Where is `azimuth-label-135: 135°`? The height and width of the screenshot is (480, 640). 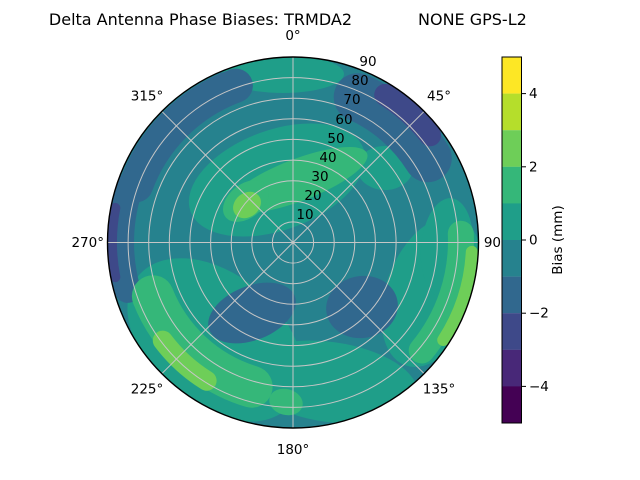 azimuth-label-135: 135° is located at coordinates (439, 390).